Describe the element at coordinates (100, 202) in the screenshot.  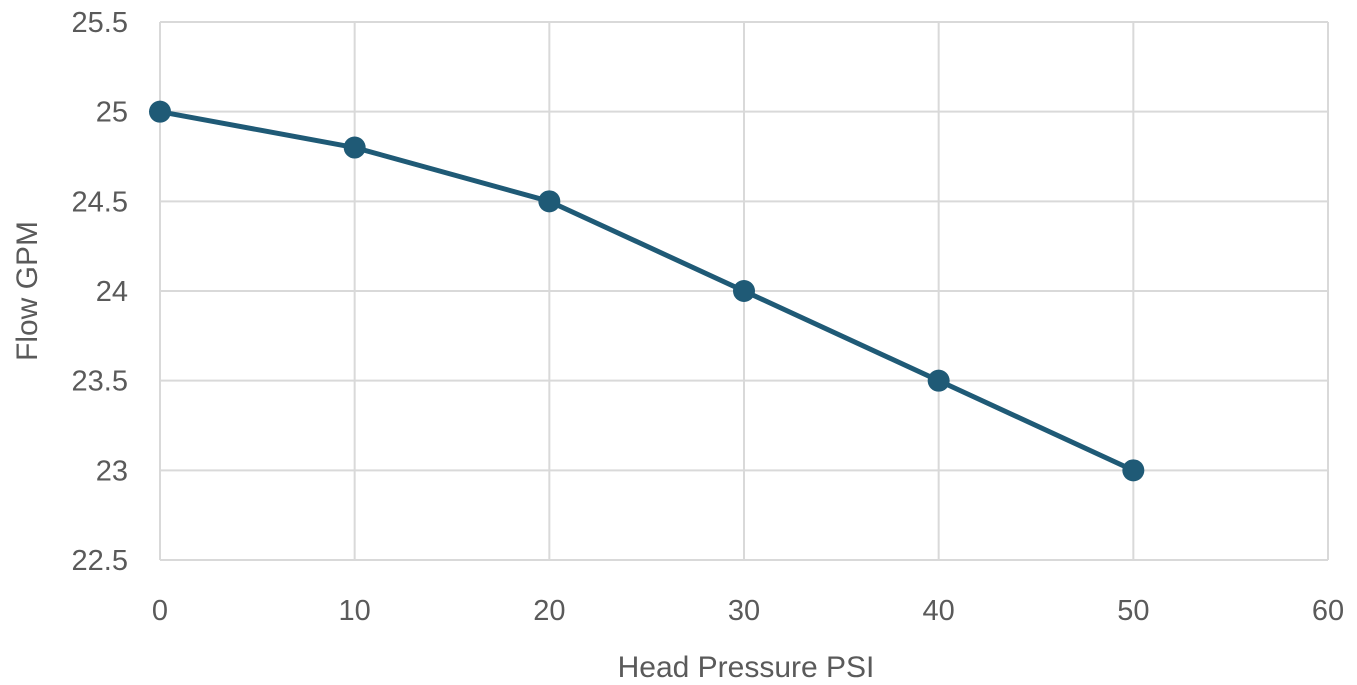
I see `y-tick-label: 24.5` at that location.